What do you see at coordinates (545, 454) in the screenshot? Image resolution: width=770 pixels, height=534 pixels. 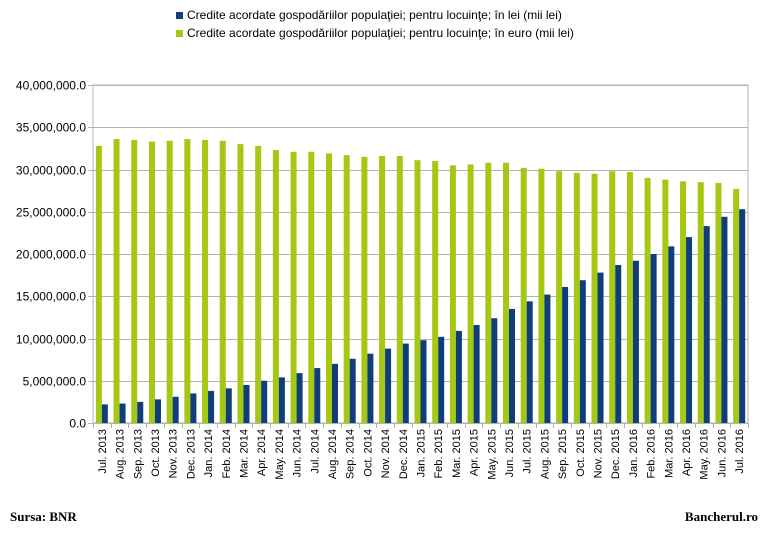 I see `x-tick-label: Aug. 2015` at bounding box center [545, 454].